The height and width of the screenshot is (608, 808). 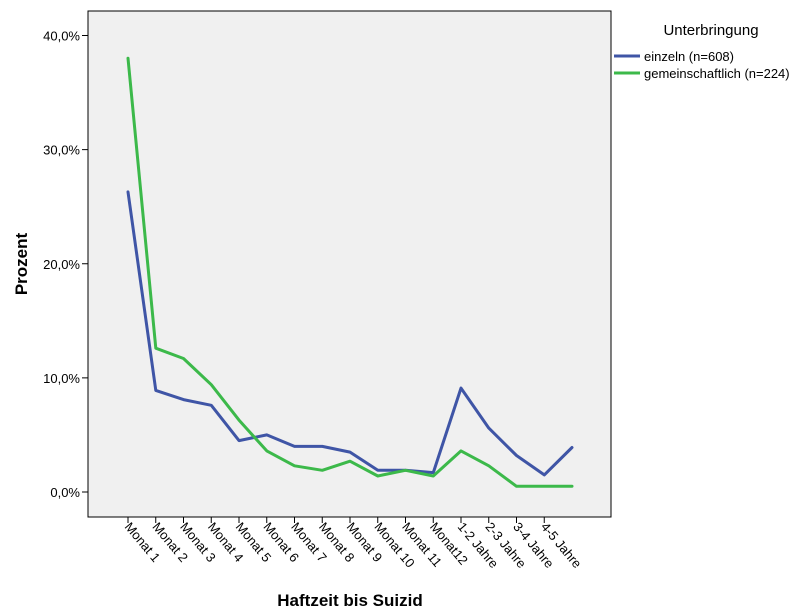 What do you see at coordinates (717, 73) in the screenshot?
I see `legend-label: gemeinschaftlich (n=224)` at bounding box center [717, 73].